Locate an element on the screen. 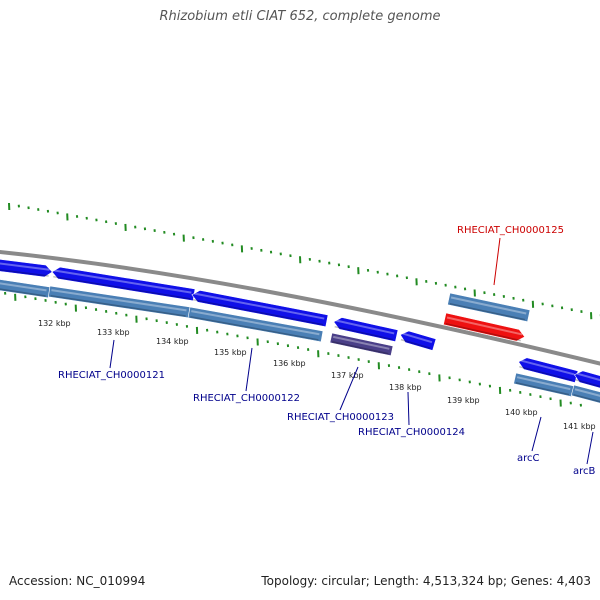 This screenshot has width=600, height=600. gene-label: RHECIAT_CH0000124 is located at coordinates (411, 432).